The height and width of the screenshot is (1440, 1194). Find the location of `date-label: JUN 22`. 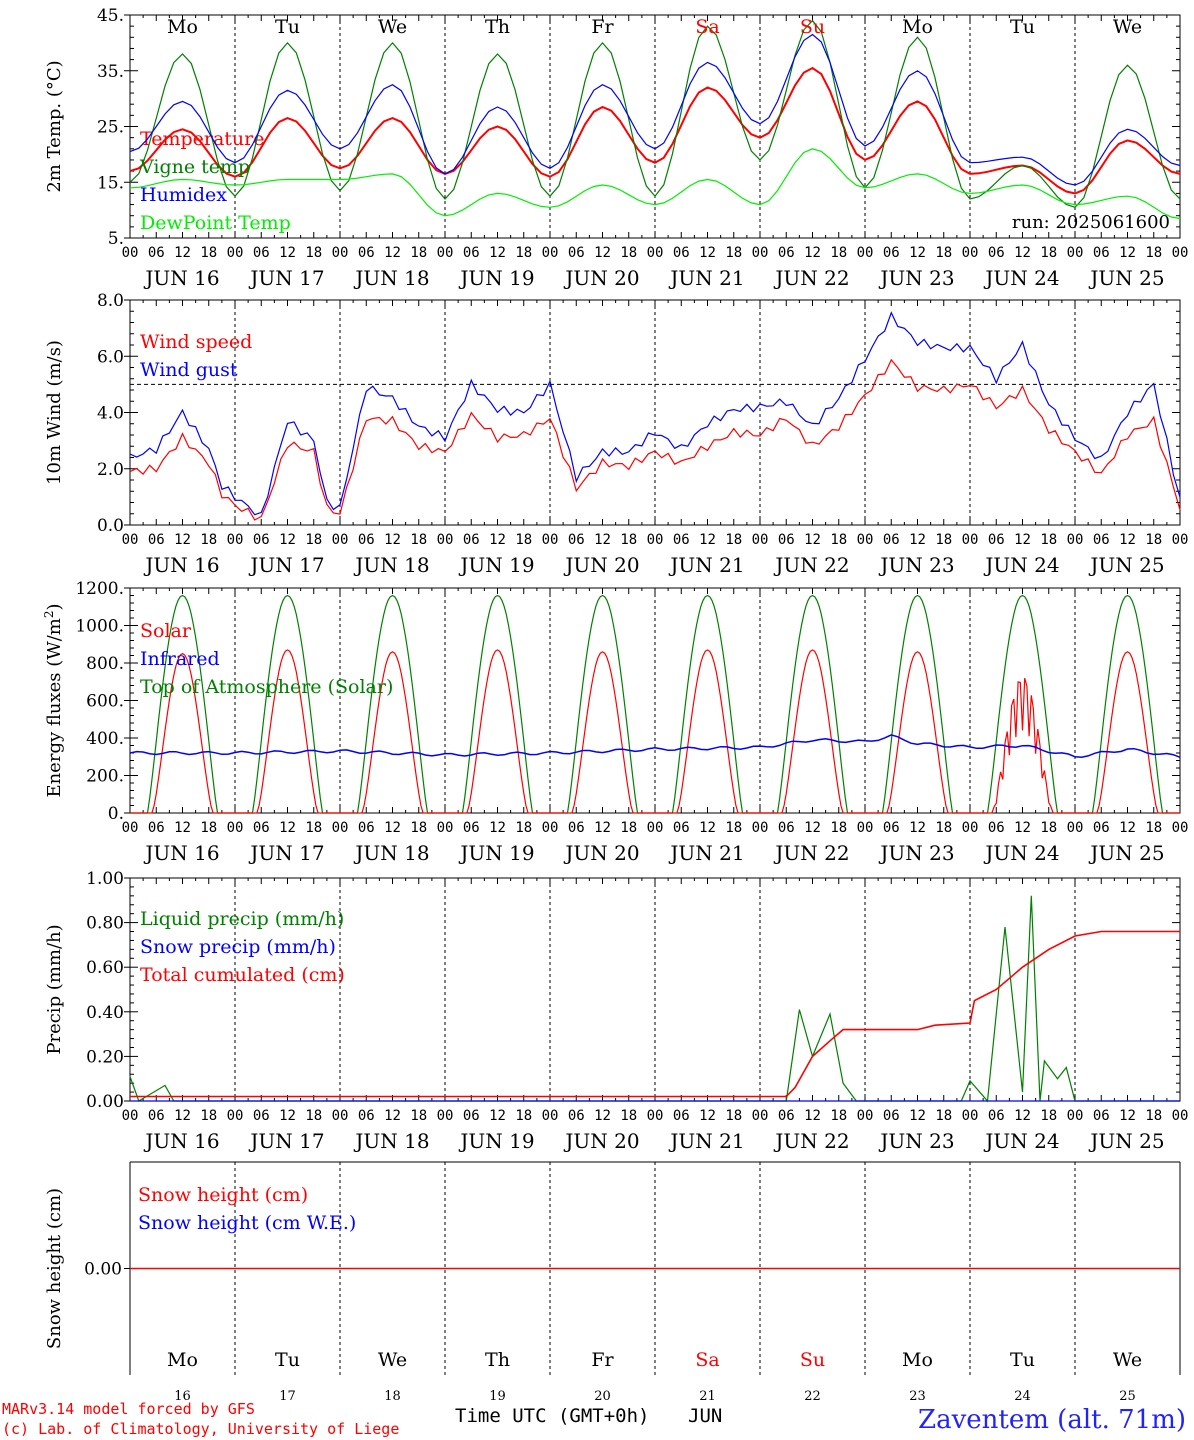

date-label: JUN 22 is located at coordinates (811, 278).